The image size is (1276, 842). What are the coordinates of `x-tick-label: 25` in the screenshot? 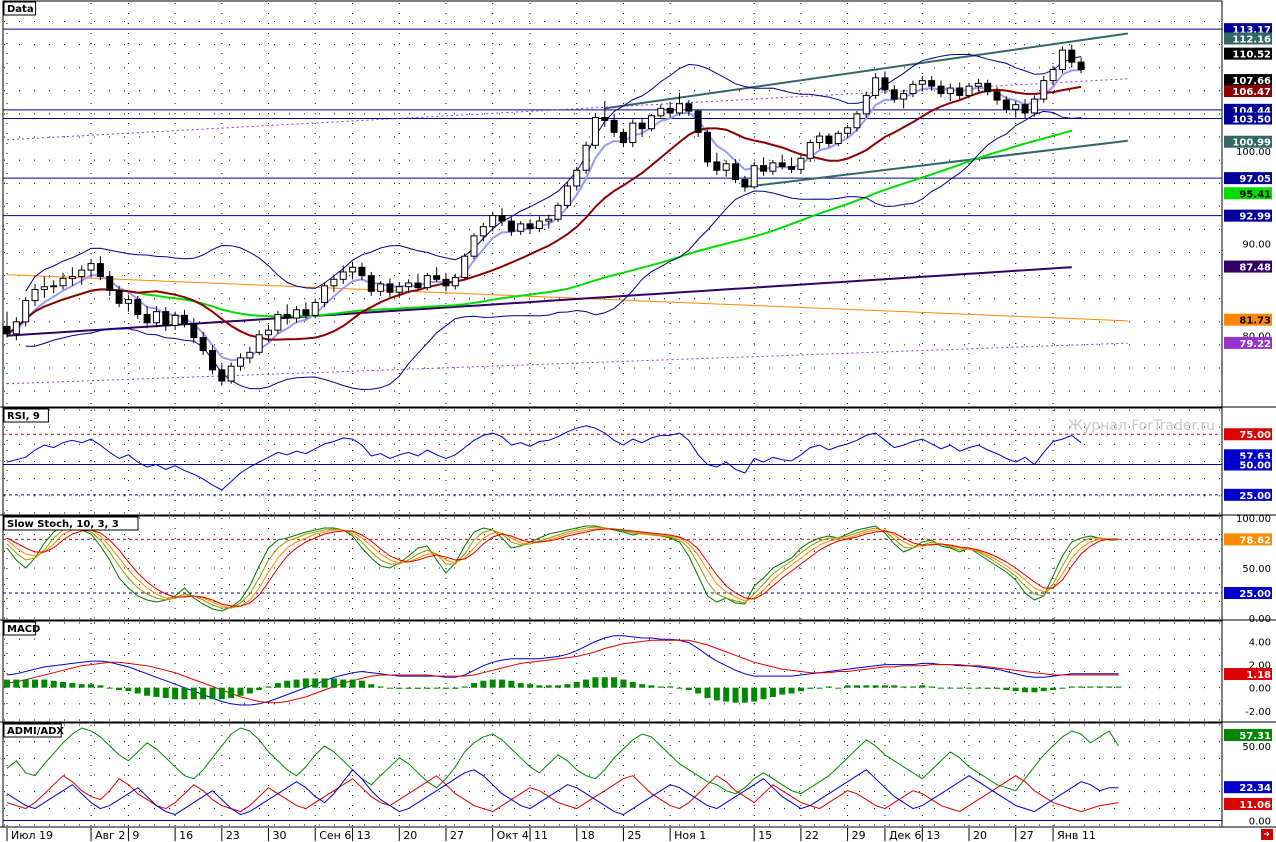 It's located at (634, 835).